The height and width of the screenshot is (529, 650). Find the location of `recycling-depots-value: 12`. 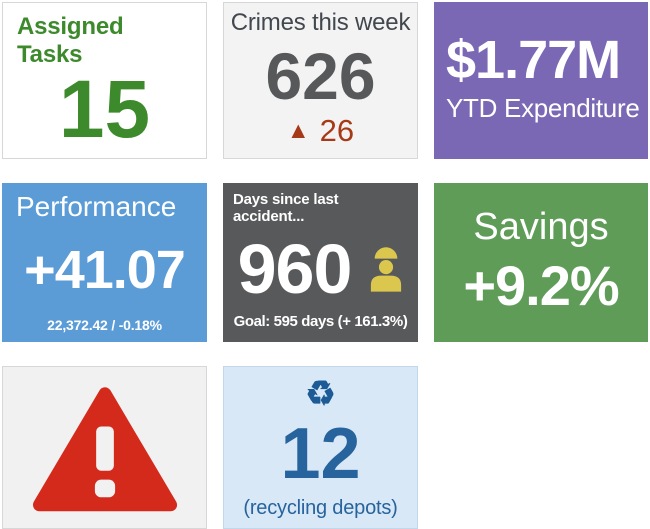

recycling-depots-value: 12 is located at coordinates (320, 454).